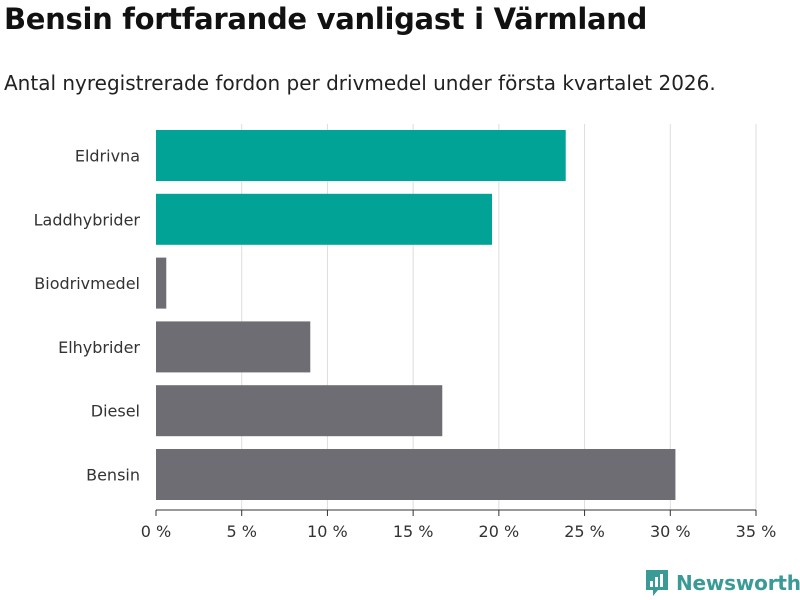 The height and width of the screenshot is (600, 800). What do you see at coordinates (156, 531) in the screenshot?
I see `x-tick-label: 0 %` at bounding box center [156, 531].